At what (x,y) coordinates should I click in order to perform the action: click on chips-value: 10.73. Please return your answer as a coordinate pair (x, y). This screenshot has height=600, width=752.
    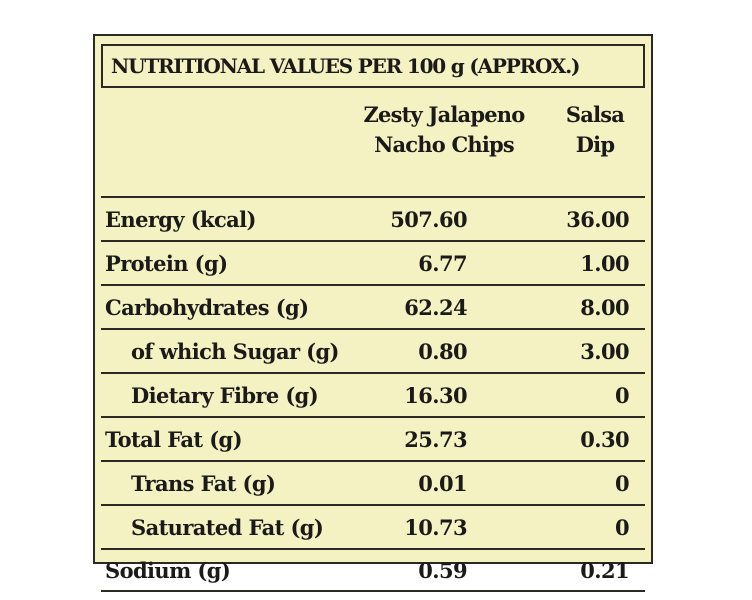
    Looking at the image, I should click on (435, 527).